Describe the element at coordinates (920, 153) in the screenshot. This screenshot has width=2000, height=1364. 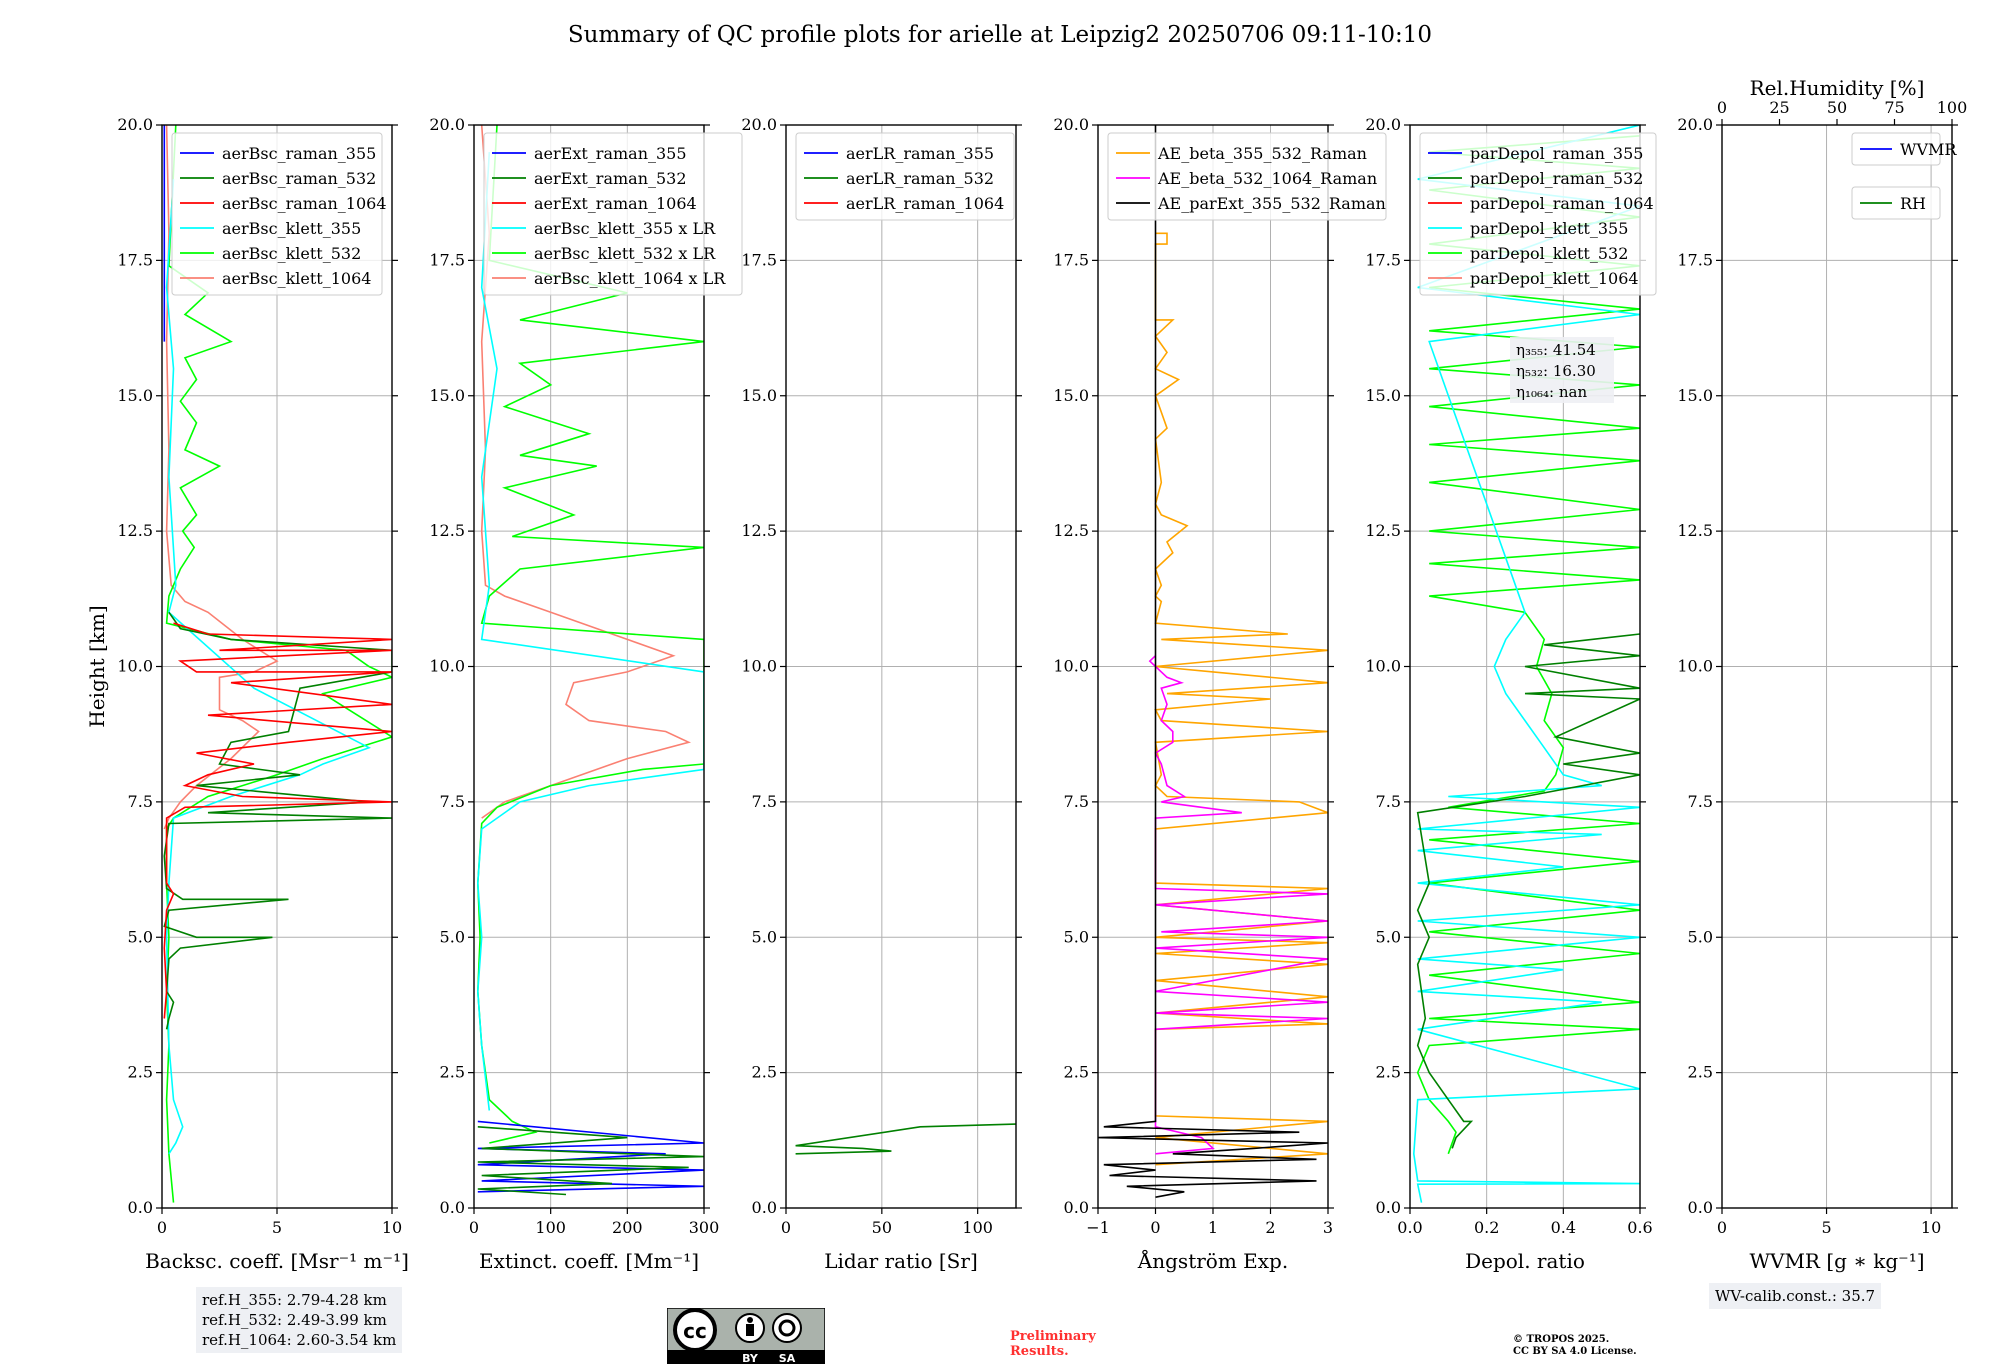
I see `legend-label: aerLR_raman_355` at that location.